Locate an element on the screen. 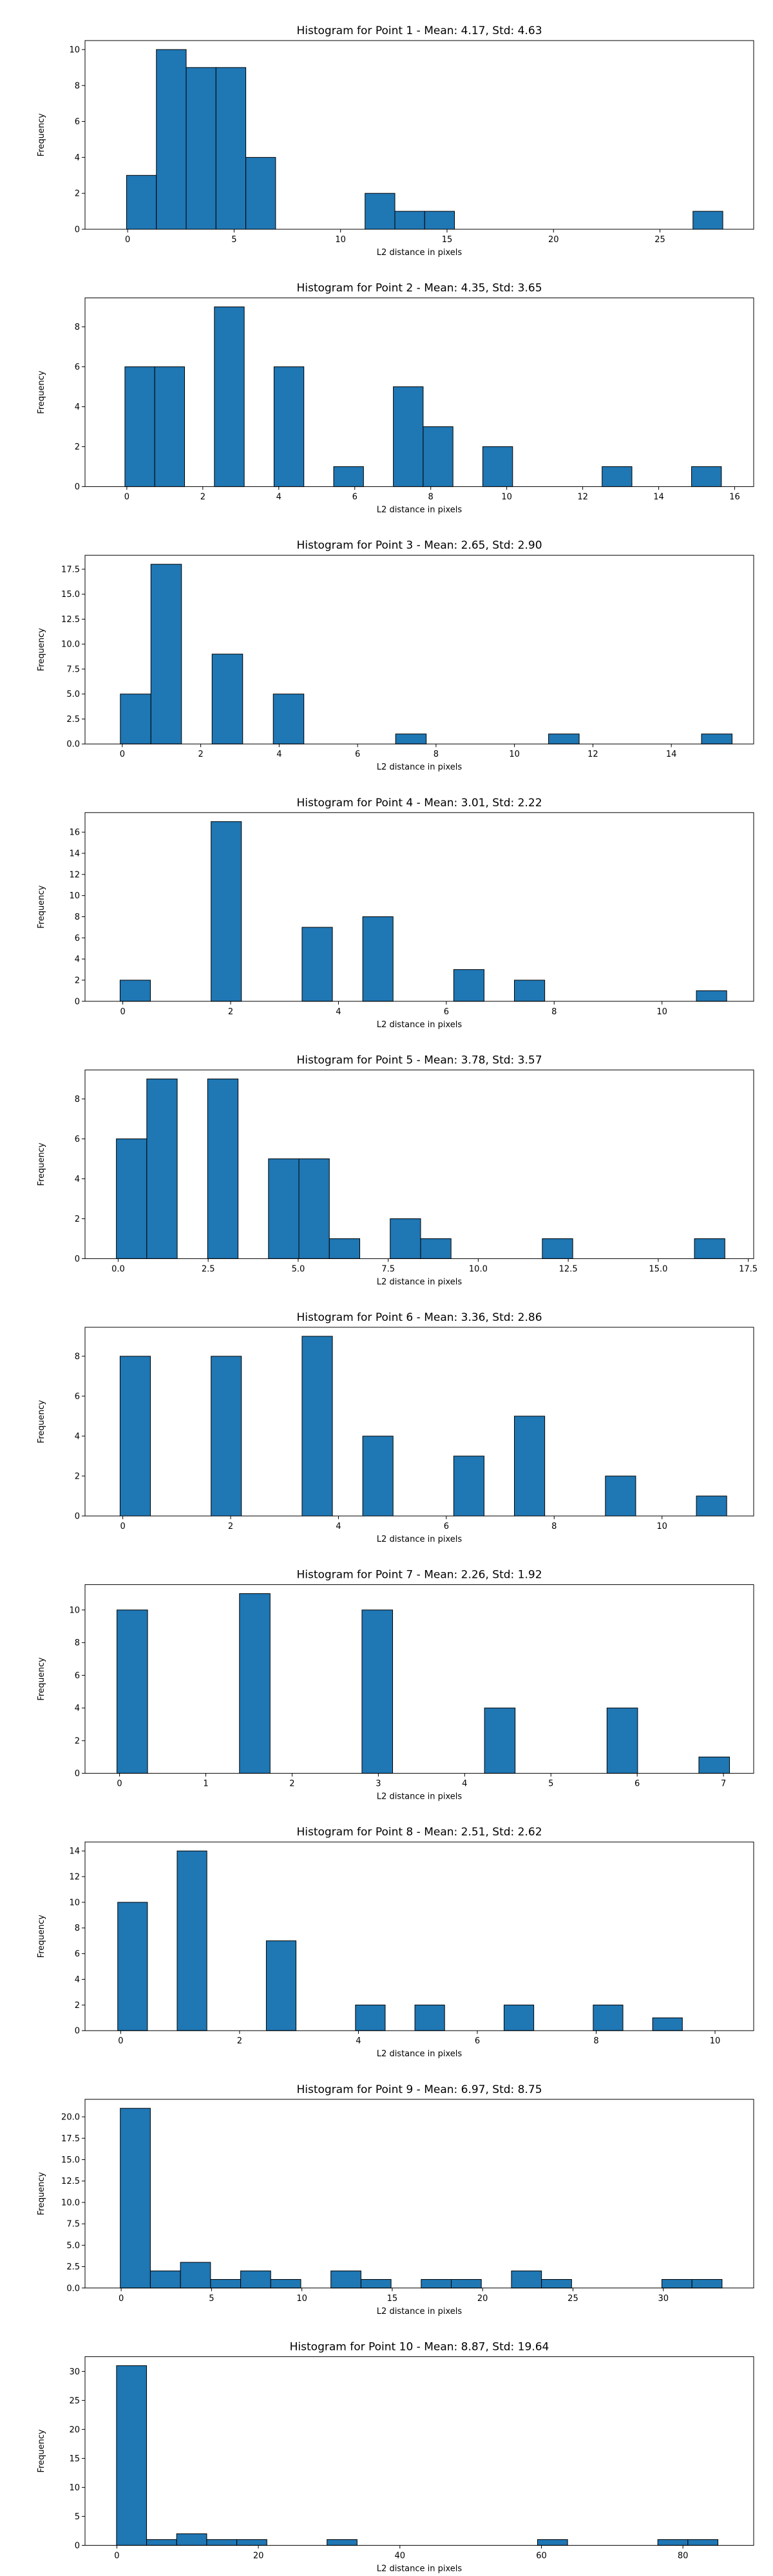  x-tick-label: 15.0 is located at coordinates (658, 1269).